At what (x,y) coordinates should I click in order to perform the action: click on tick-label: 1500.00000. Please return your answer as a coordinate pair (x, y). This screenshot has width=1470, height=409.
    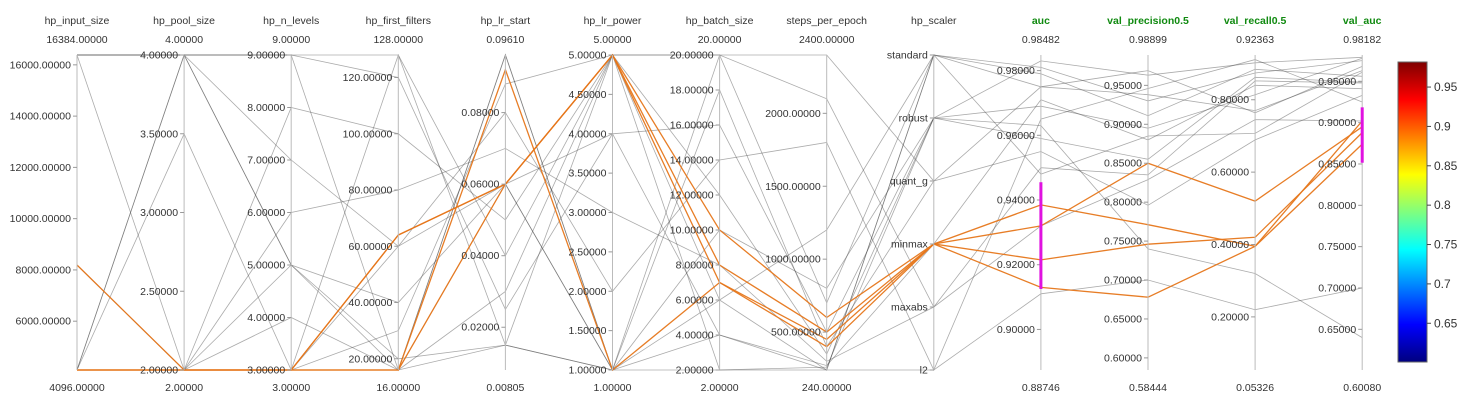
    Looking at the image, I should click on (793, 187).